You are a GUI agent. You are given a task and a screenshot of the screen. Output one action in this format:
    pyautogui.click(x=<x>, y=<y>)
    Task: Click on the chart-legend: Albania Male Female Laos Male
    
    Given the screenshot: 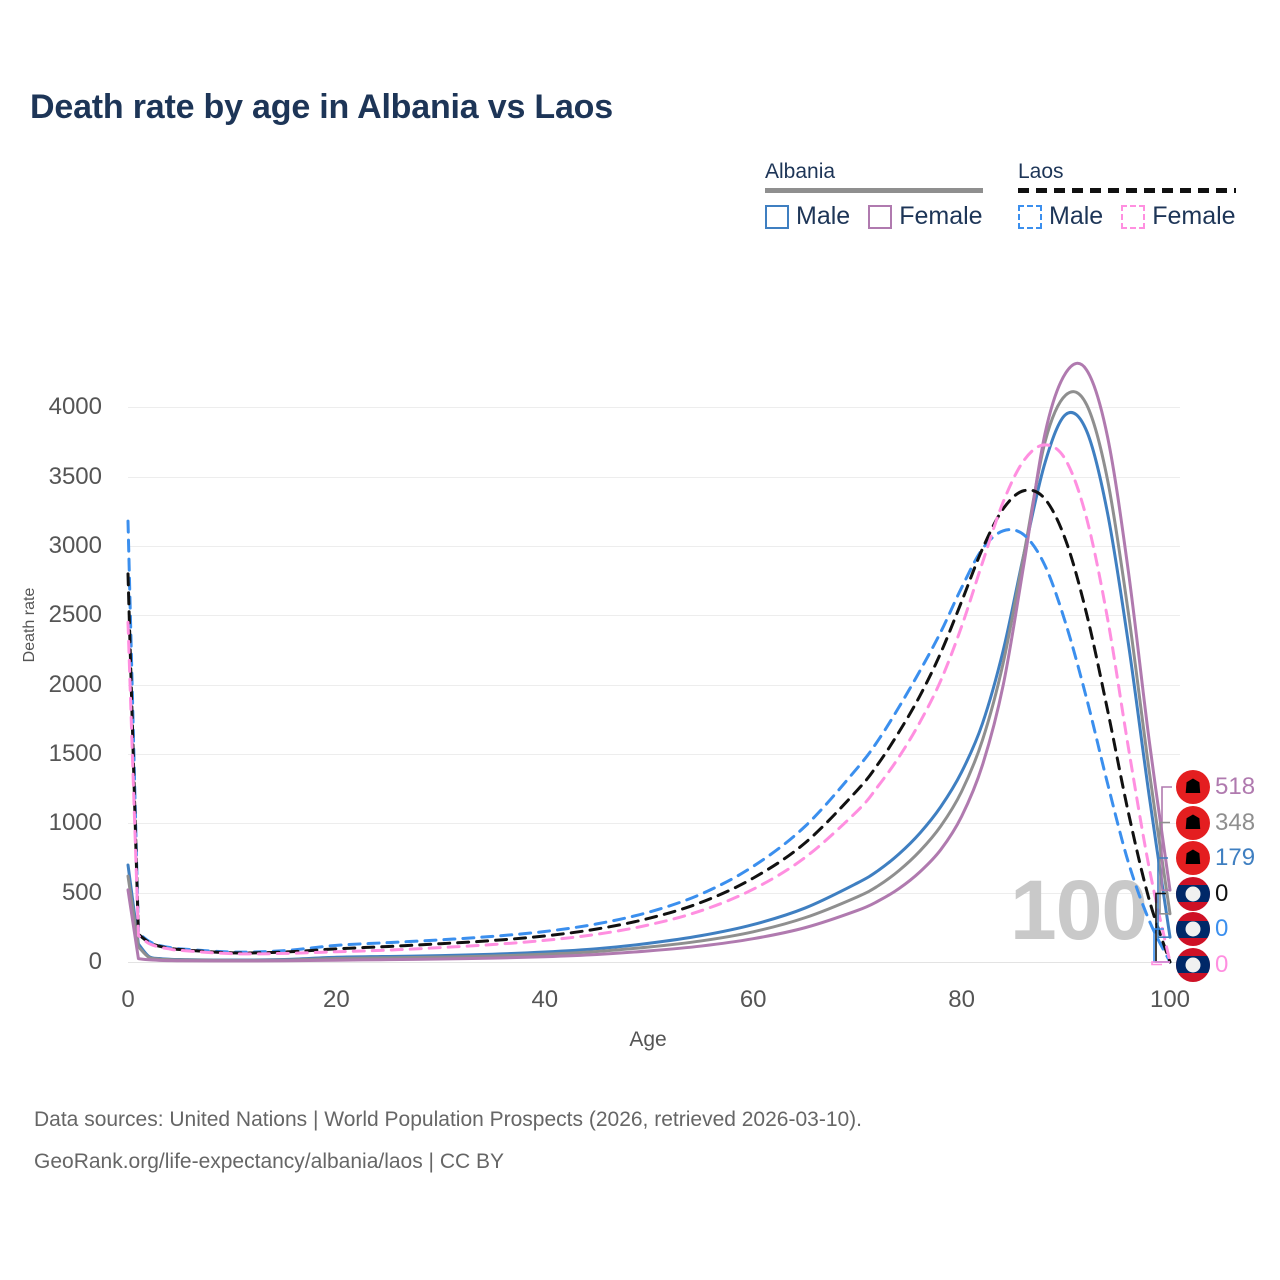 What is the action you would take?
    pyautogui.click(x=1010, y=205)
    